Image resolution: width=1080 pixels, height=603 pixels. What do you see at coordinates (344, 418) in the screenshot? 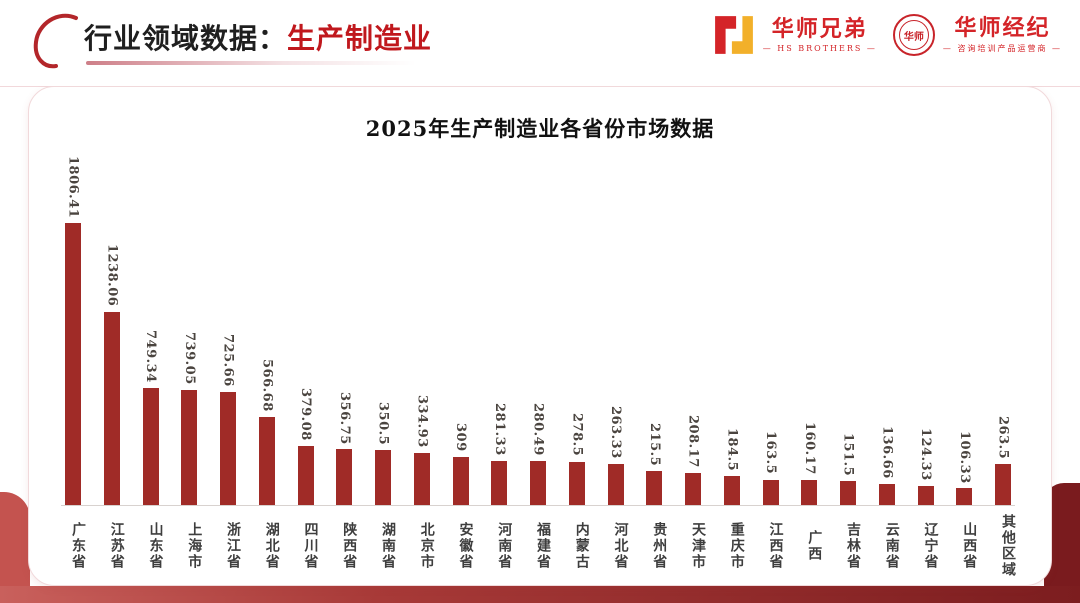
I see `bar-value-label: 356.75` at bounding box center [344, 418].